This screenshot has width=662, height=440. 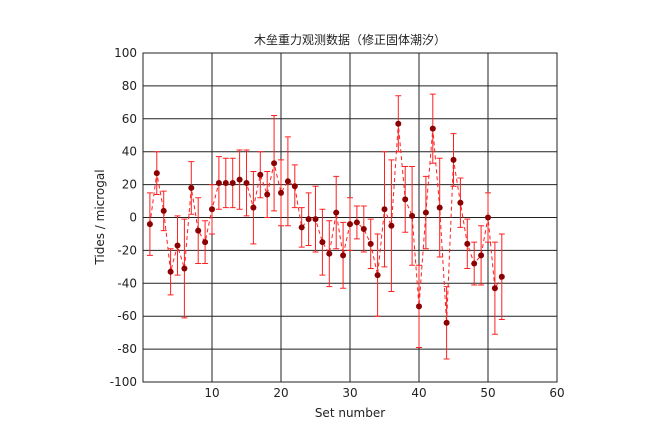 What do you see at coordinates (556, 393) in the screenshot?
I see `x-tick-label: 60` at bounding box center [556, 393].